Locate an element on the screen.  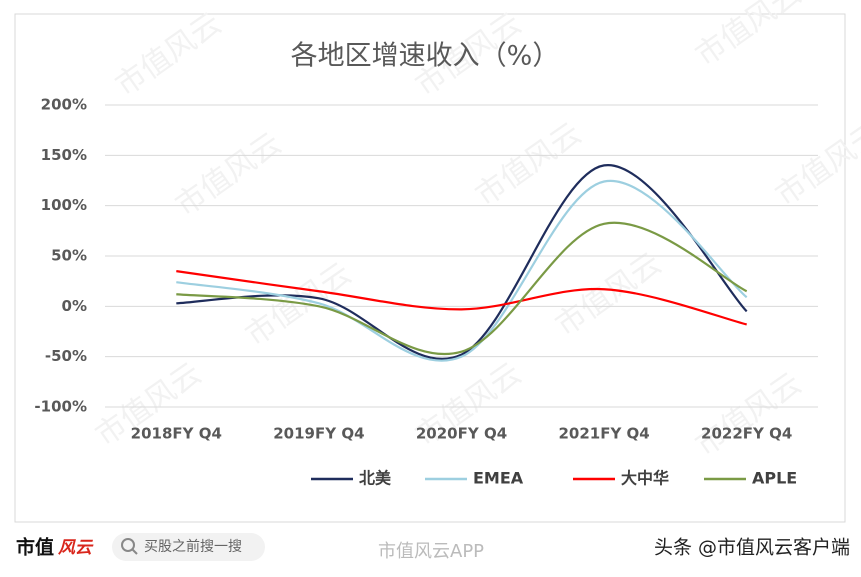
y-tick-label: 0% is located at coordinates (74, 306).